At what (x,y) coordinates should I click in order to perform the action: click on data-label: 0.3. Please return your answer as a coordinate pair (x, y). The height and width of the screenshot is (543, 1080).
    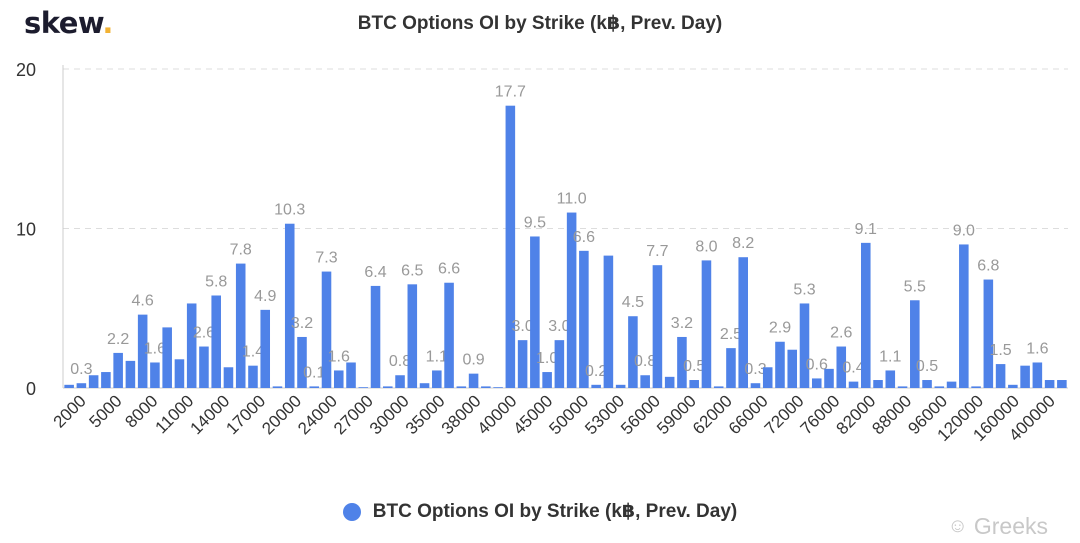
    Looking at the image, I should click on (81, 369).